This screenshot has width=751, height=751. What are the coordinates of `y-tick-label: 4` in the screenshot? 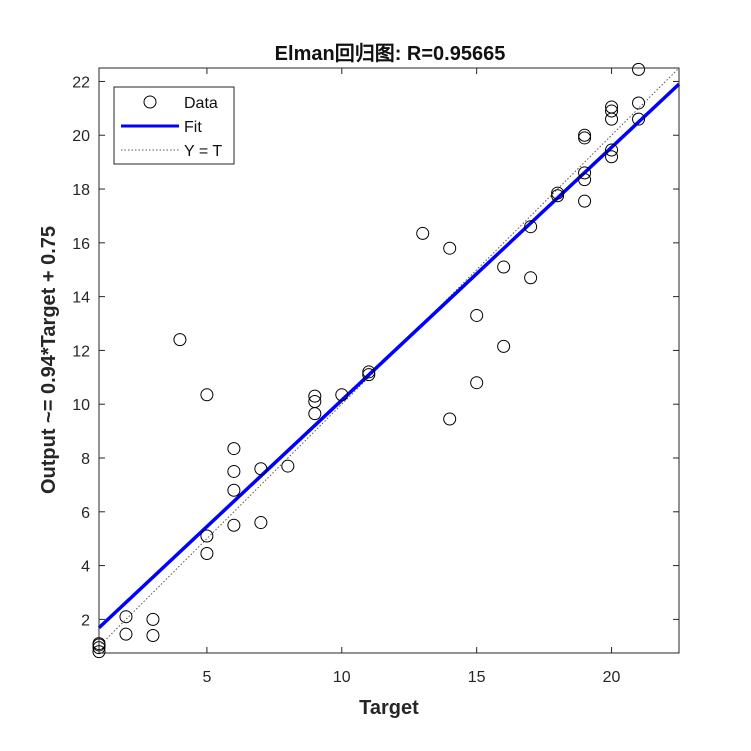 It's located at (85, 567).